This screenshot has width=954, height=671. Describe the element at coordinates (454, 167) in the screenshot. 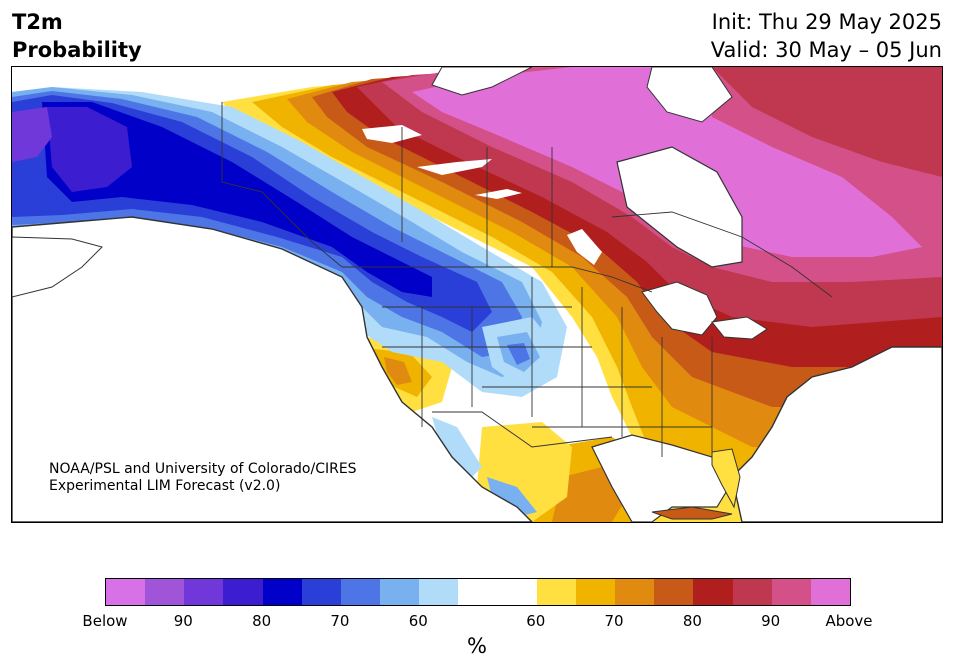

I see `great-slave-lake` at that location.